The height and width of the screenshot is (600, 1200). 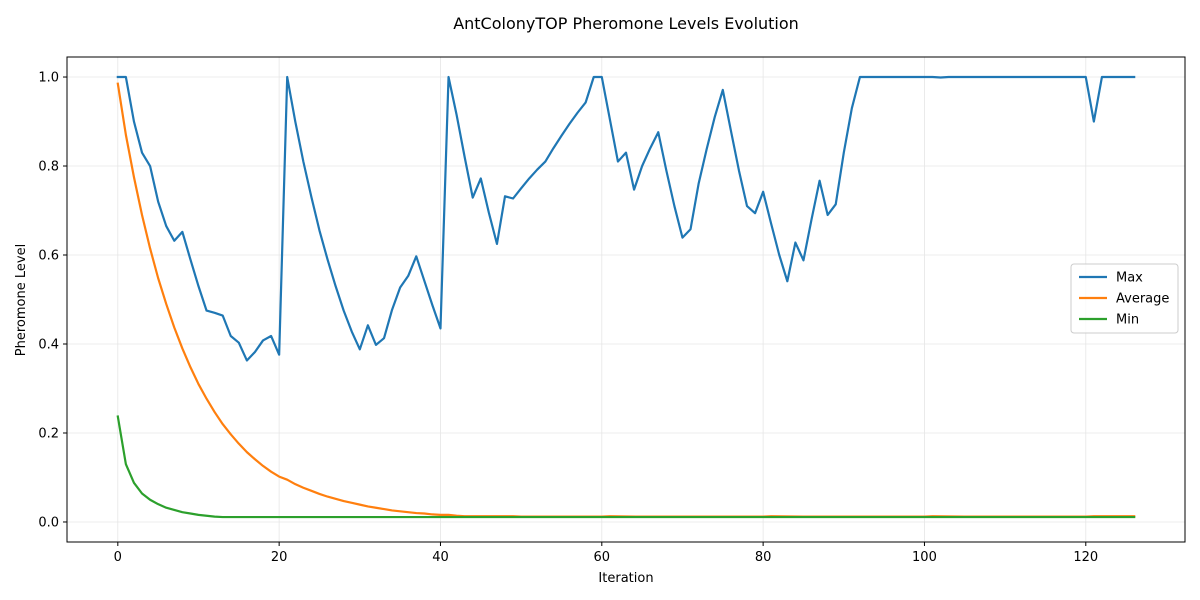 I want to click on x-tick-label: 20, so click(x=279, y=557).